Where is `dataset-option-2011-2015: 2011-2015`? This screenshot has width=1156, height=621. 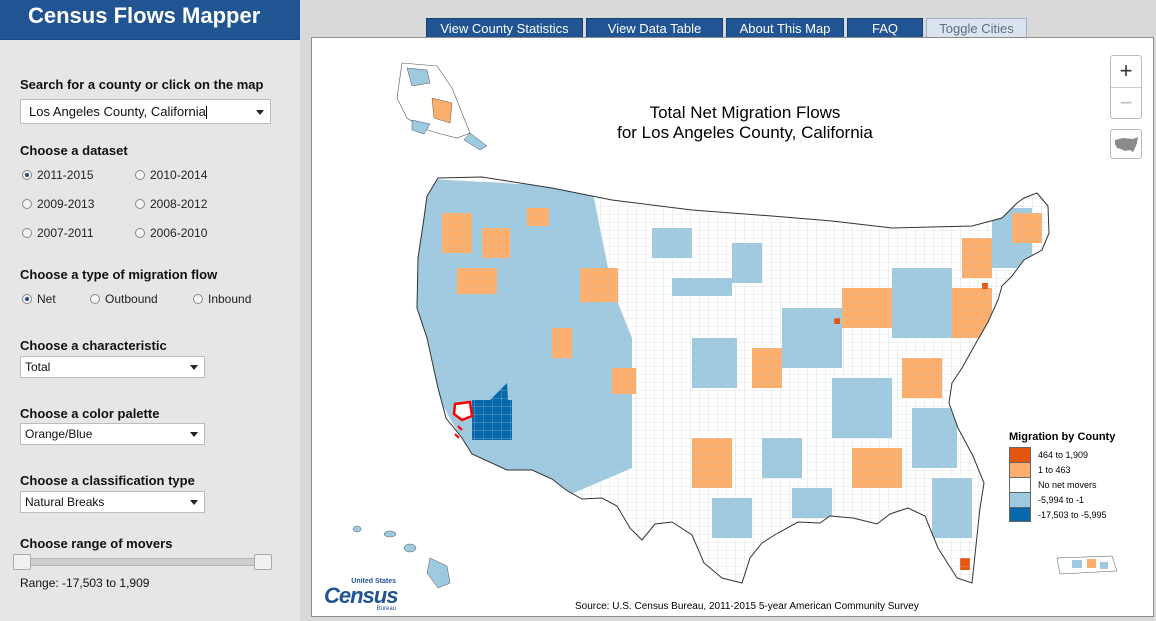
dataset-option-2011-2015: 2011-2015 is located at coordinates (58, 175).